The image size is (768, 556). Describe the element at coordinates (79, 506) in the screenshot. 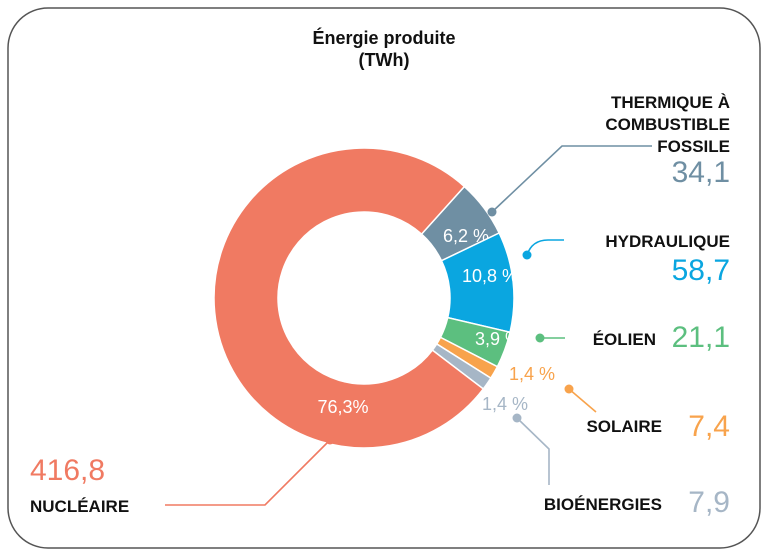

I see `category-label-nucleaire: NUCLÉAIRE` at that location.